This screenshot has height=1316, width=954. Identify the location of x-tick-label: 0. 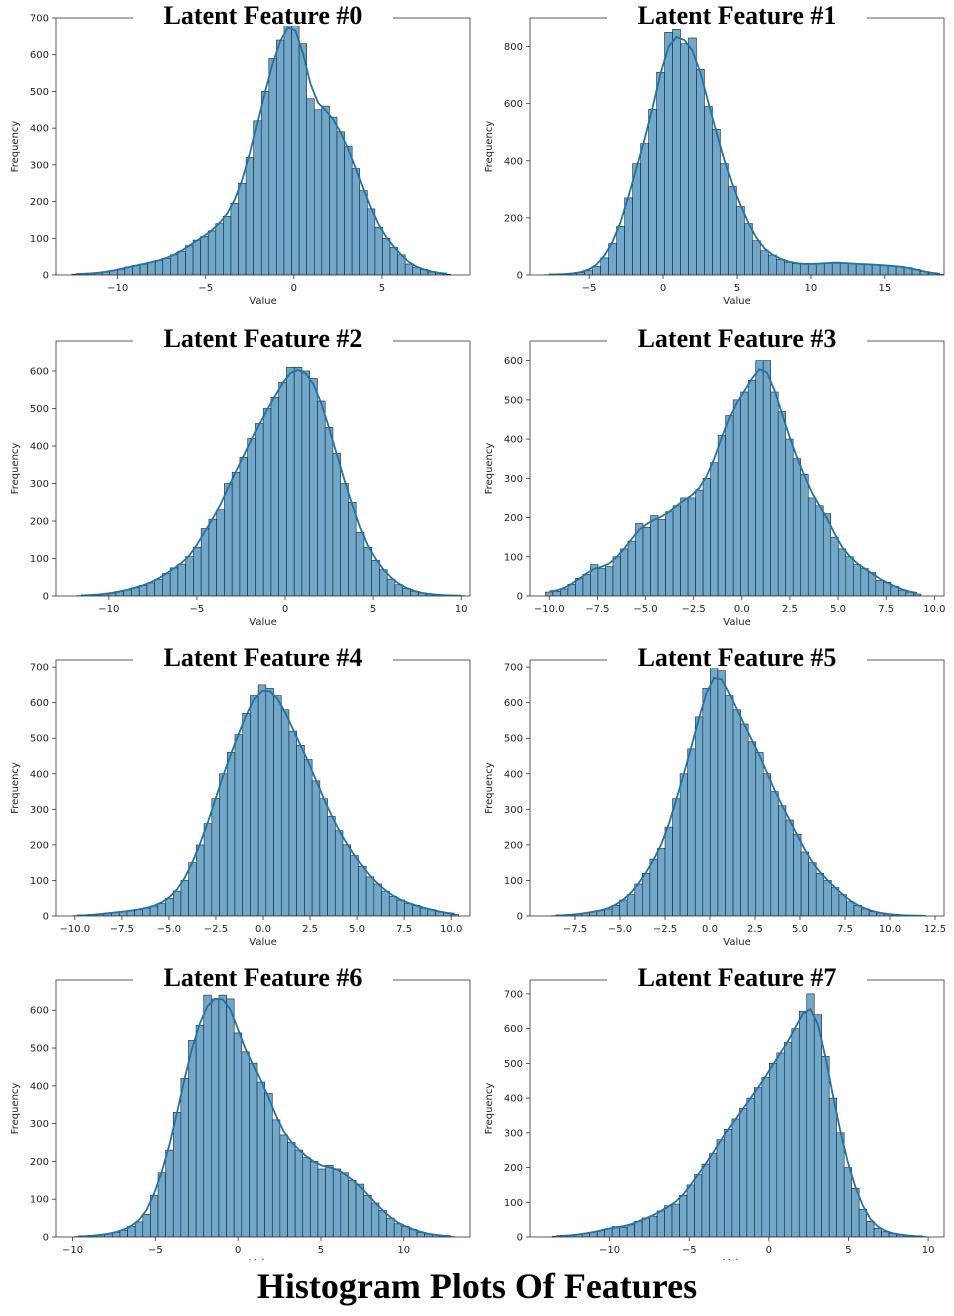
(663, 288).